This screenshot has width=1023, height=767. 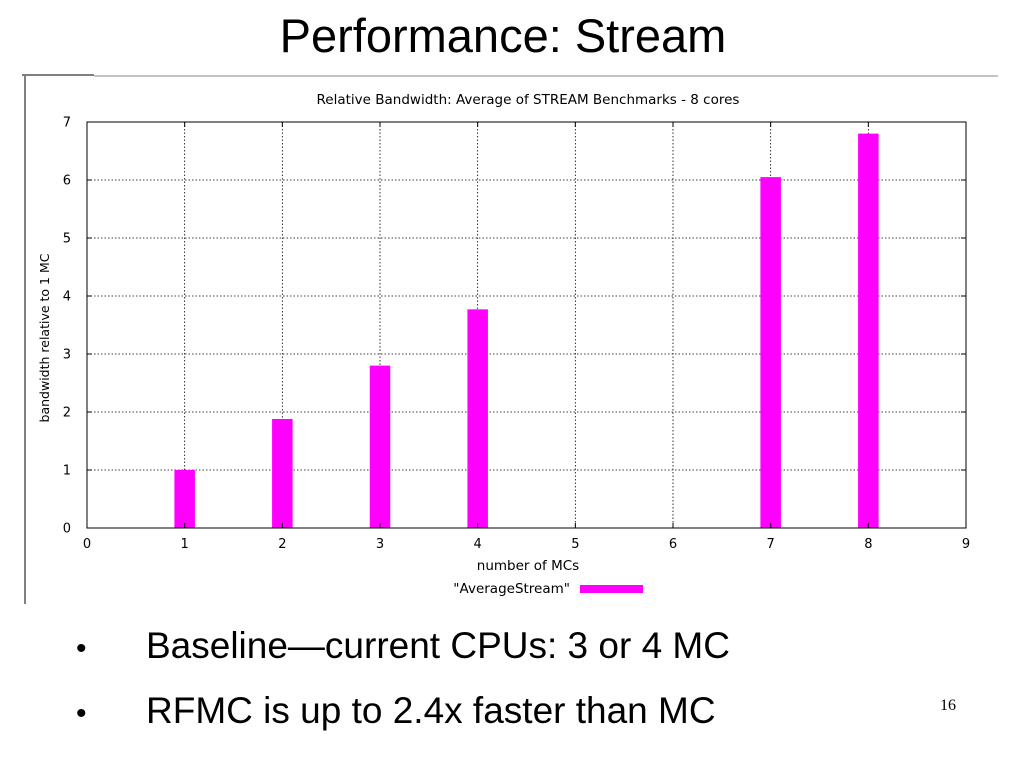 I want to click on x-axis-label: number of MCs, so click(x=528, y=566).